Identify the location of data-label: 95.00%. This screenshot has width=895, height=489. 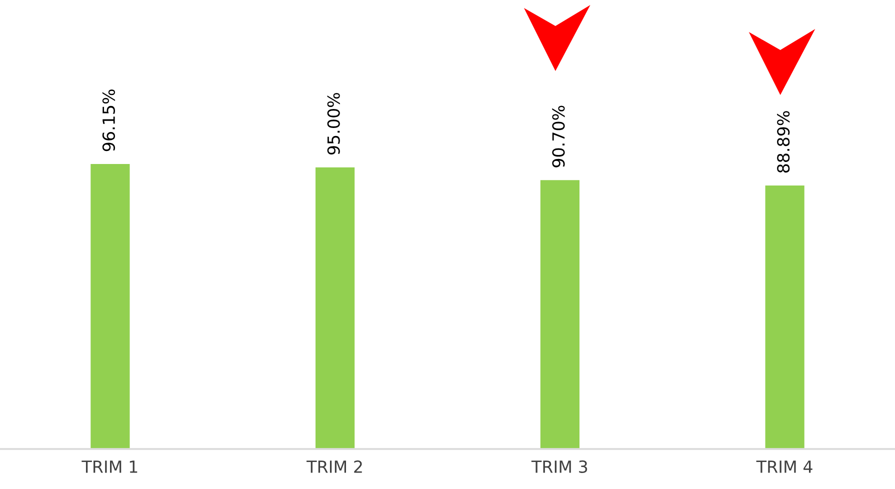
(333, 123).